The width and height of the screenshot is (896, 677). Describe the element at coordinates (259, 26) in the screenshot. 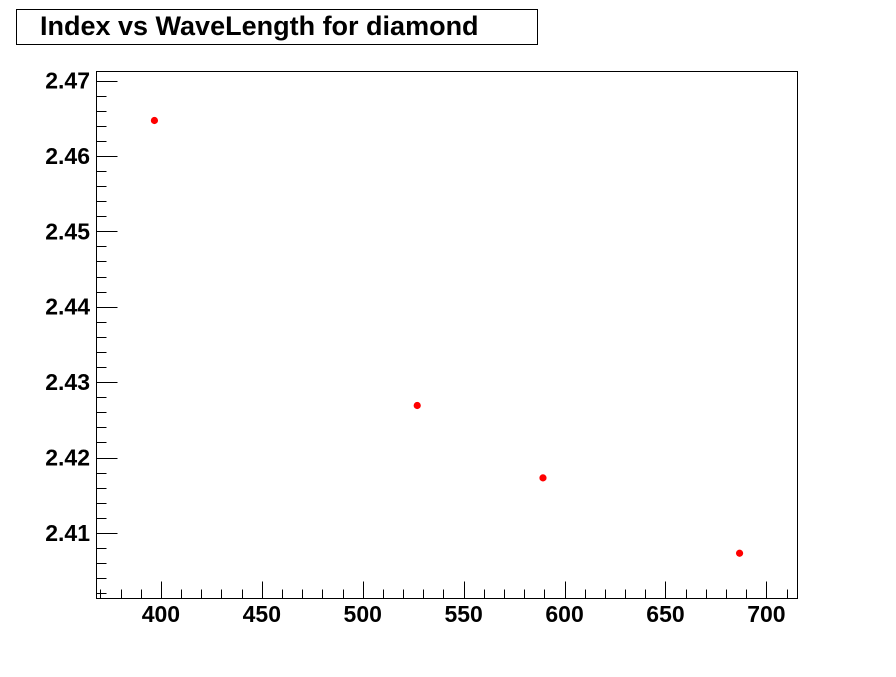

I see `chart-title: Index vs WaveLength for diamond` at that location.